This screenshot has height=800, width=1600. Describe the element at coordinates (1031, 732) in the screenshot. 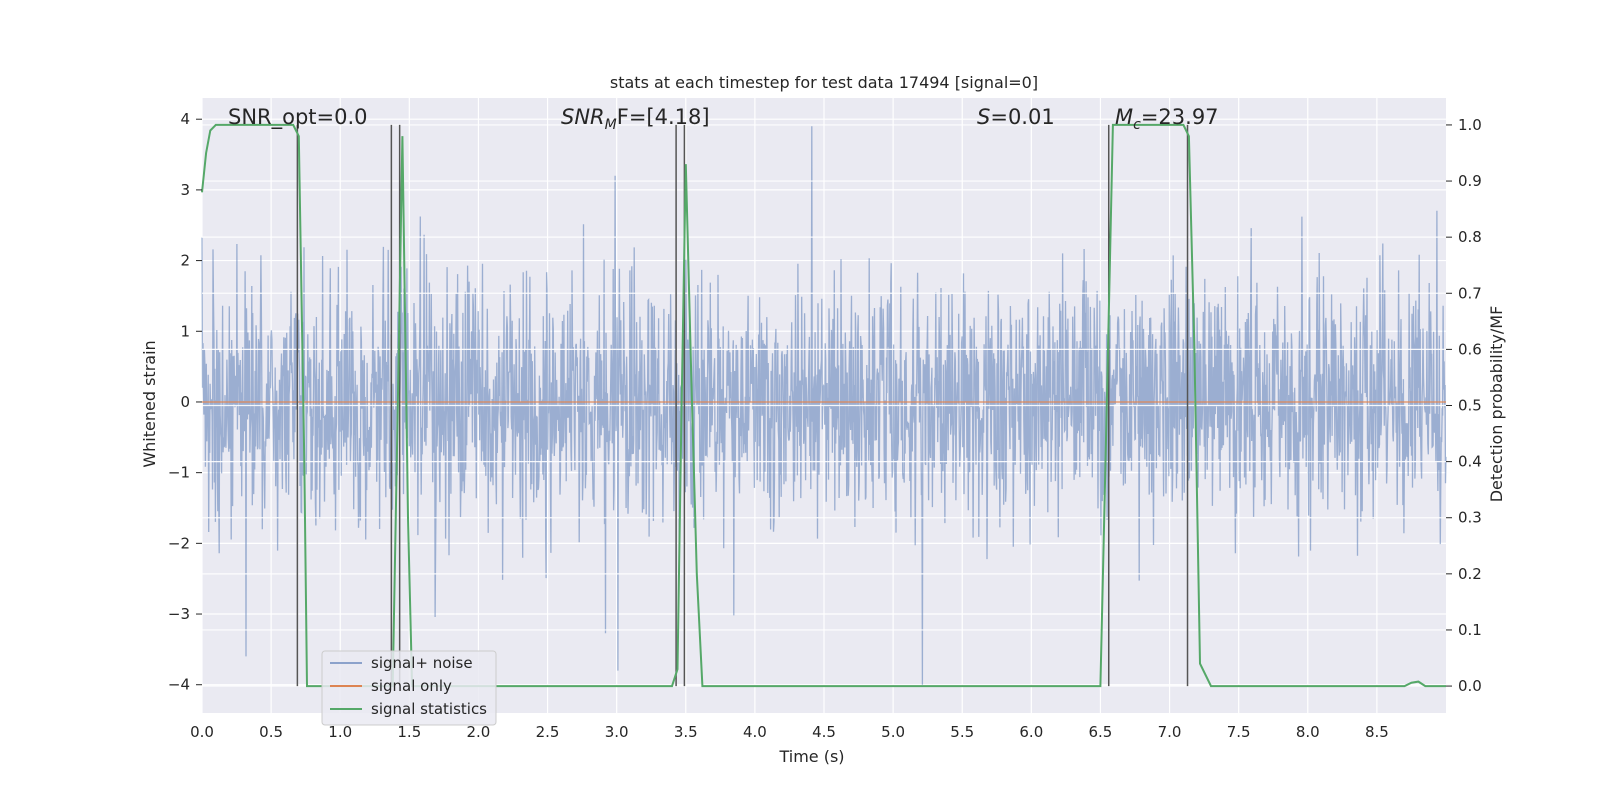

I see `x-tick-label: 6.0` at that location.